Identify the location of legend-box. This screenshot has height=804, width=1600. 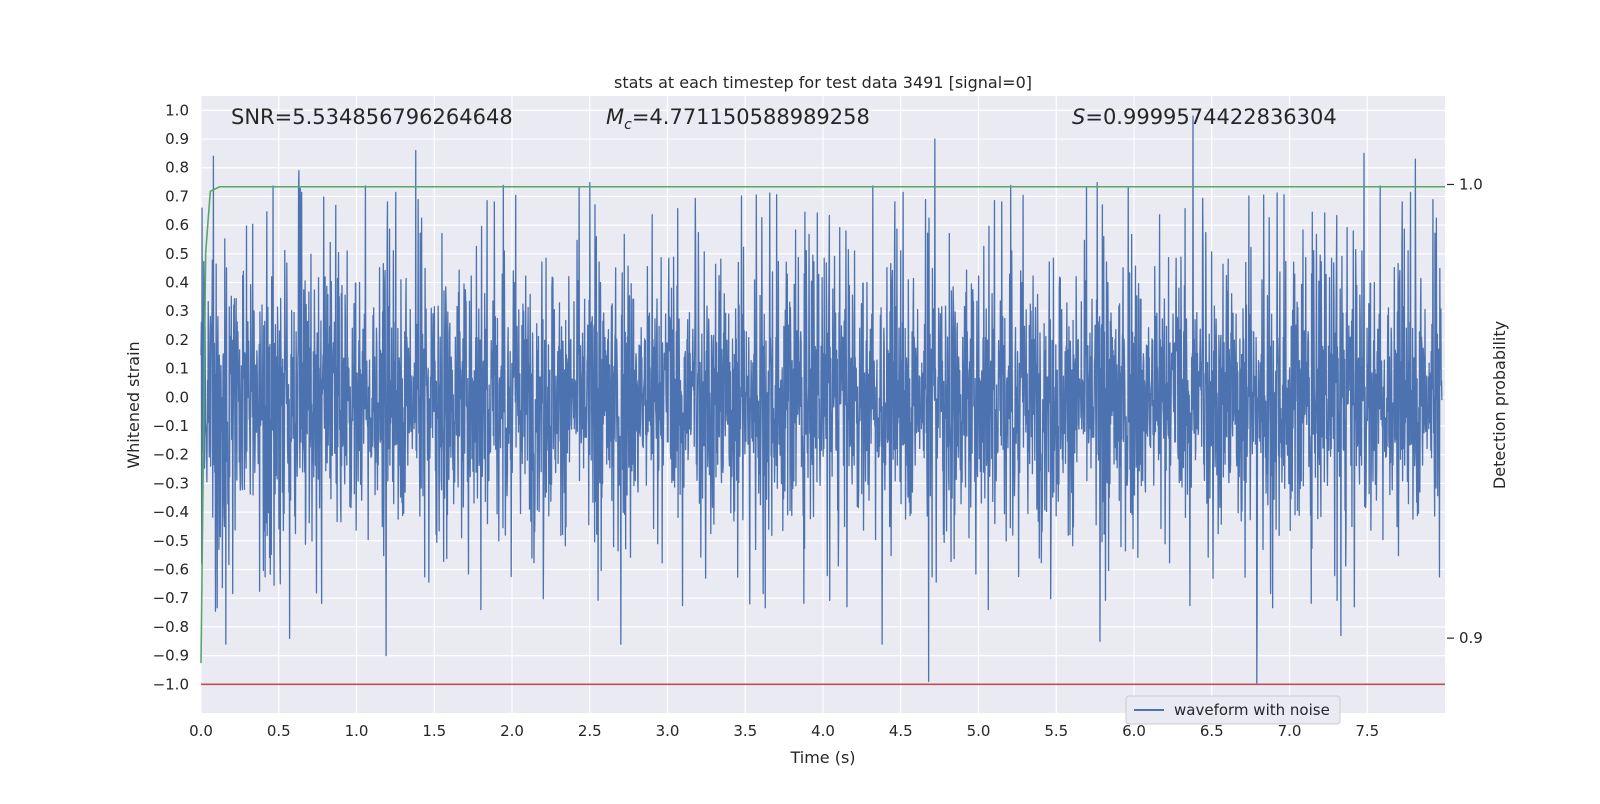
(1233, 710).